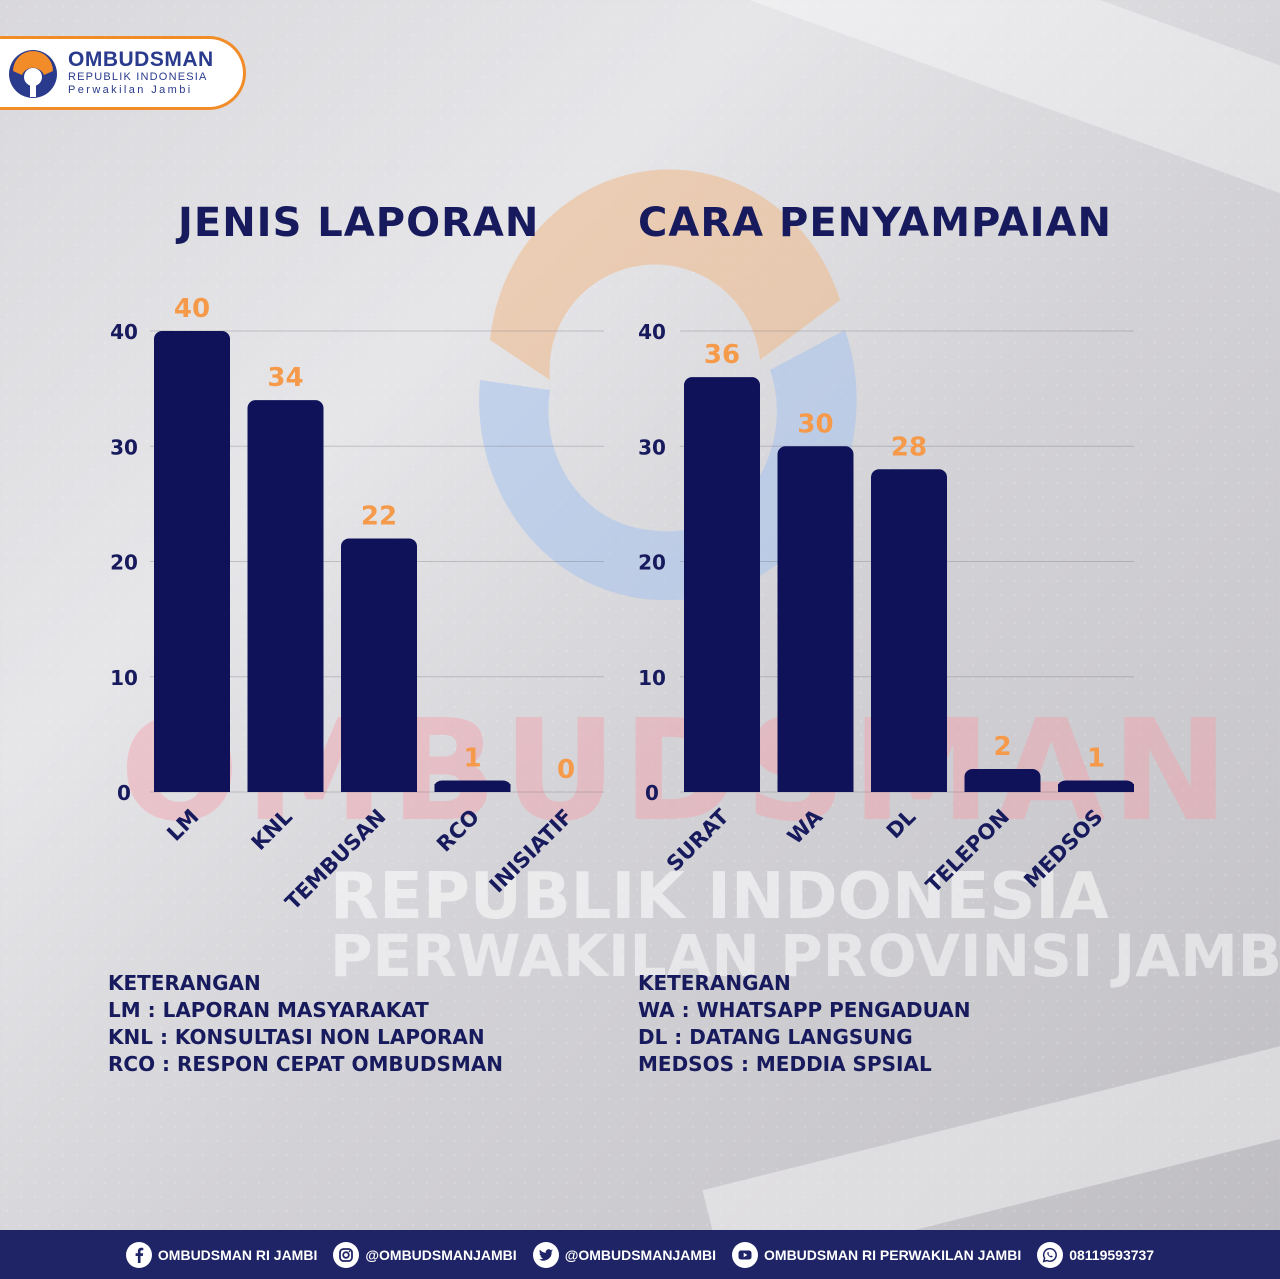  I want to click on legend-item: MEDSOS : MEDDIA SPSIAL, so click(785, 1064).